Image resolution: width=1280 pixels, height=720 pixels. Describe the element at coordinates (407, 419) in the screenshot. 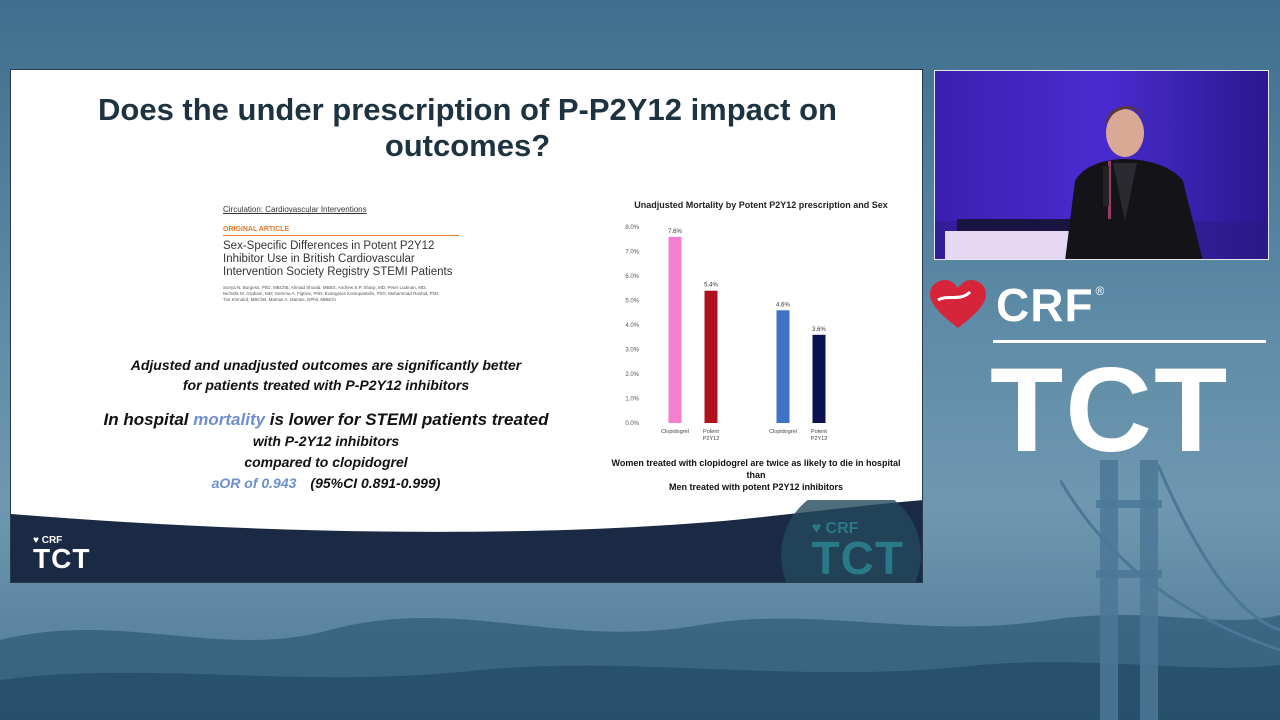

I see `mortality-post: is lower for STEMI patients treated` at that location.